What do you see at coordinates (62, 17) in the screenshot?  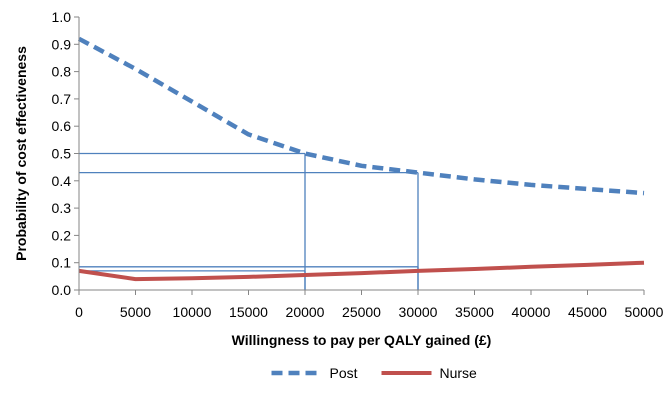 I see `y-tick-label: 1.0` at bounding box center [62, 17].